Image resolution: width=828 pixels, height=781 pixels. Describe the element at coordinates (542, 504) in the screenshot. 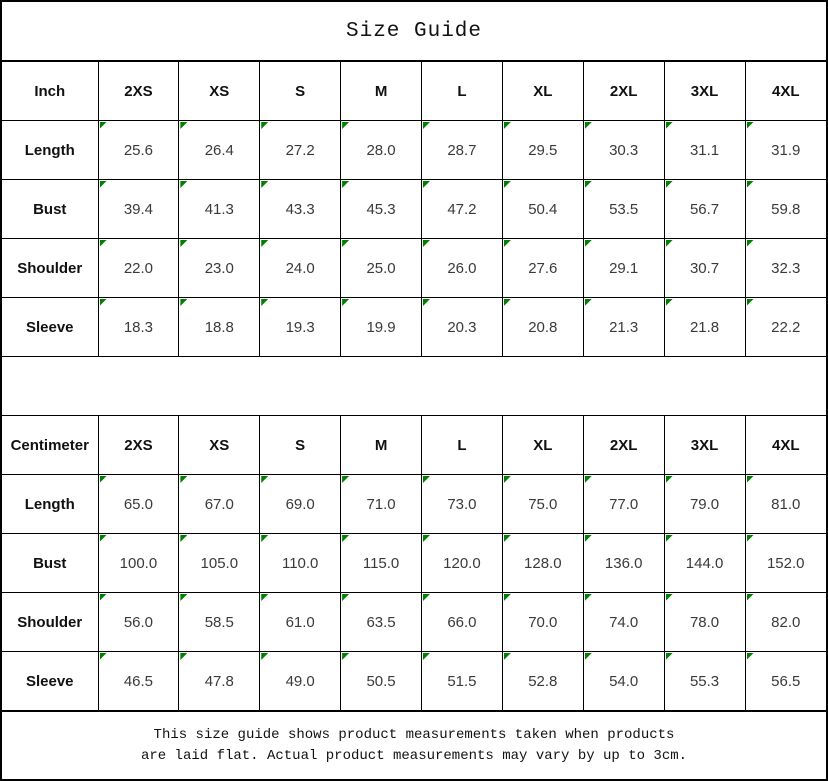

I see `size-value-cell: 75.0` at that location.